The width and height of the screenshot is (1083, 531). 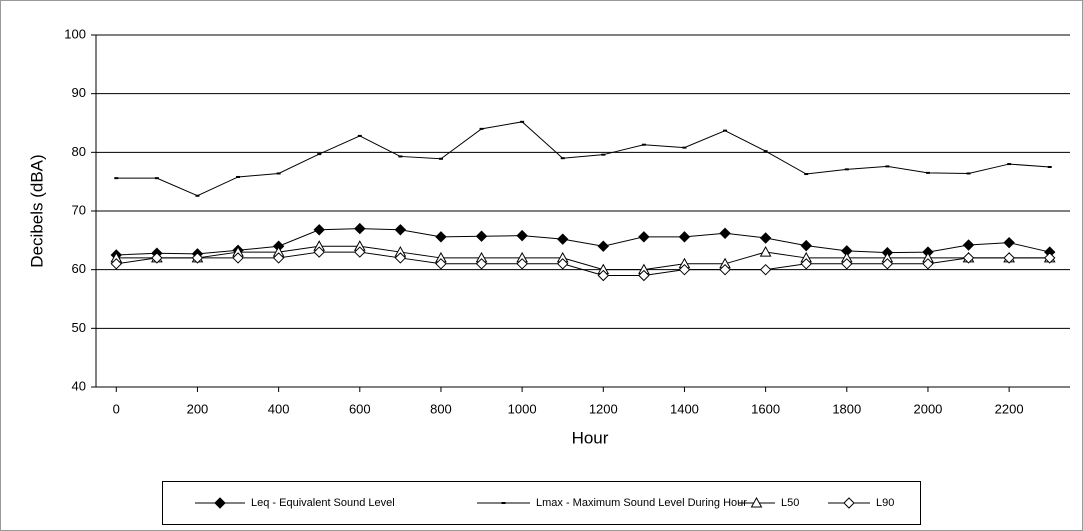 I want to click on y-tick-label: 50, so click(x=79, y=327).